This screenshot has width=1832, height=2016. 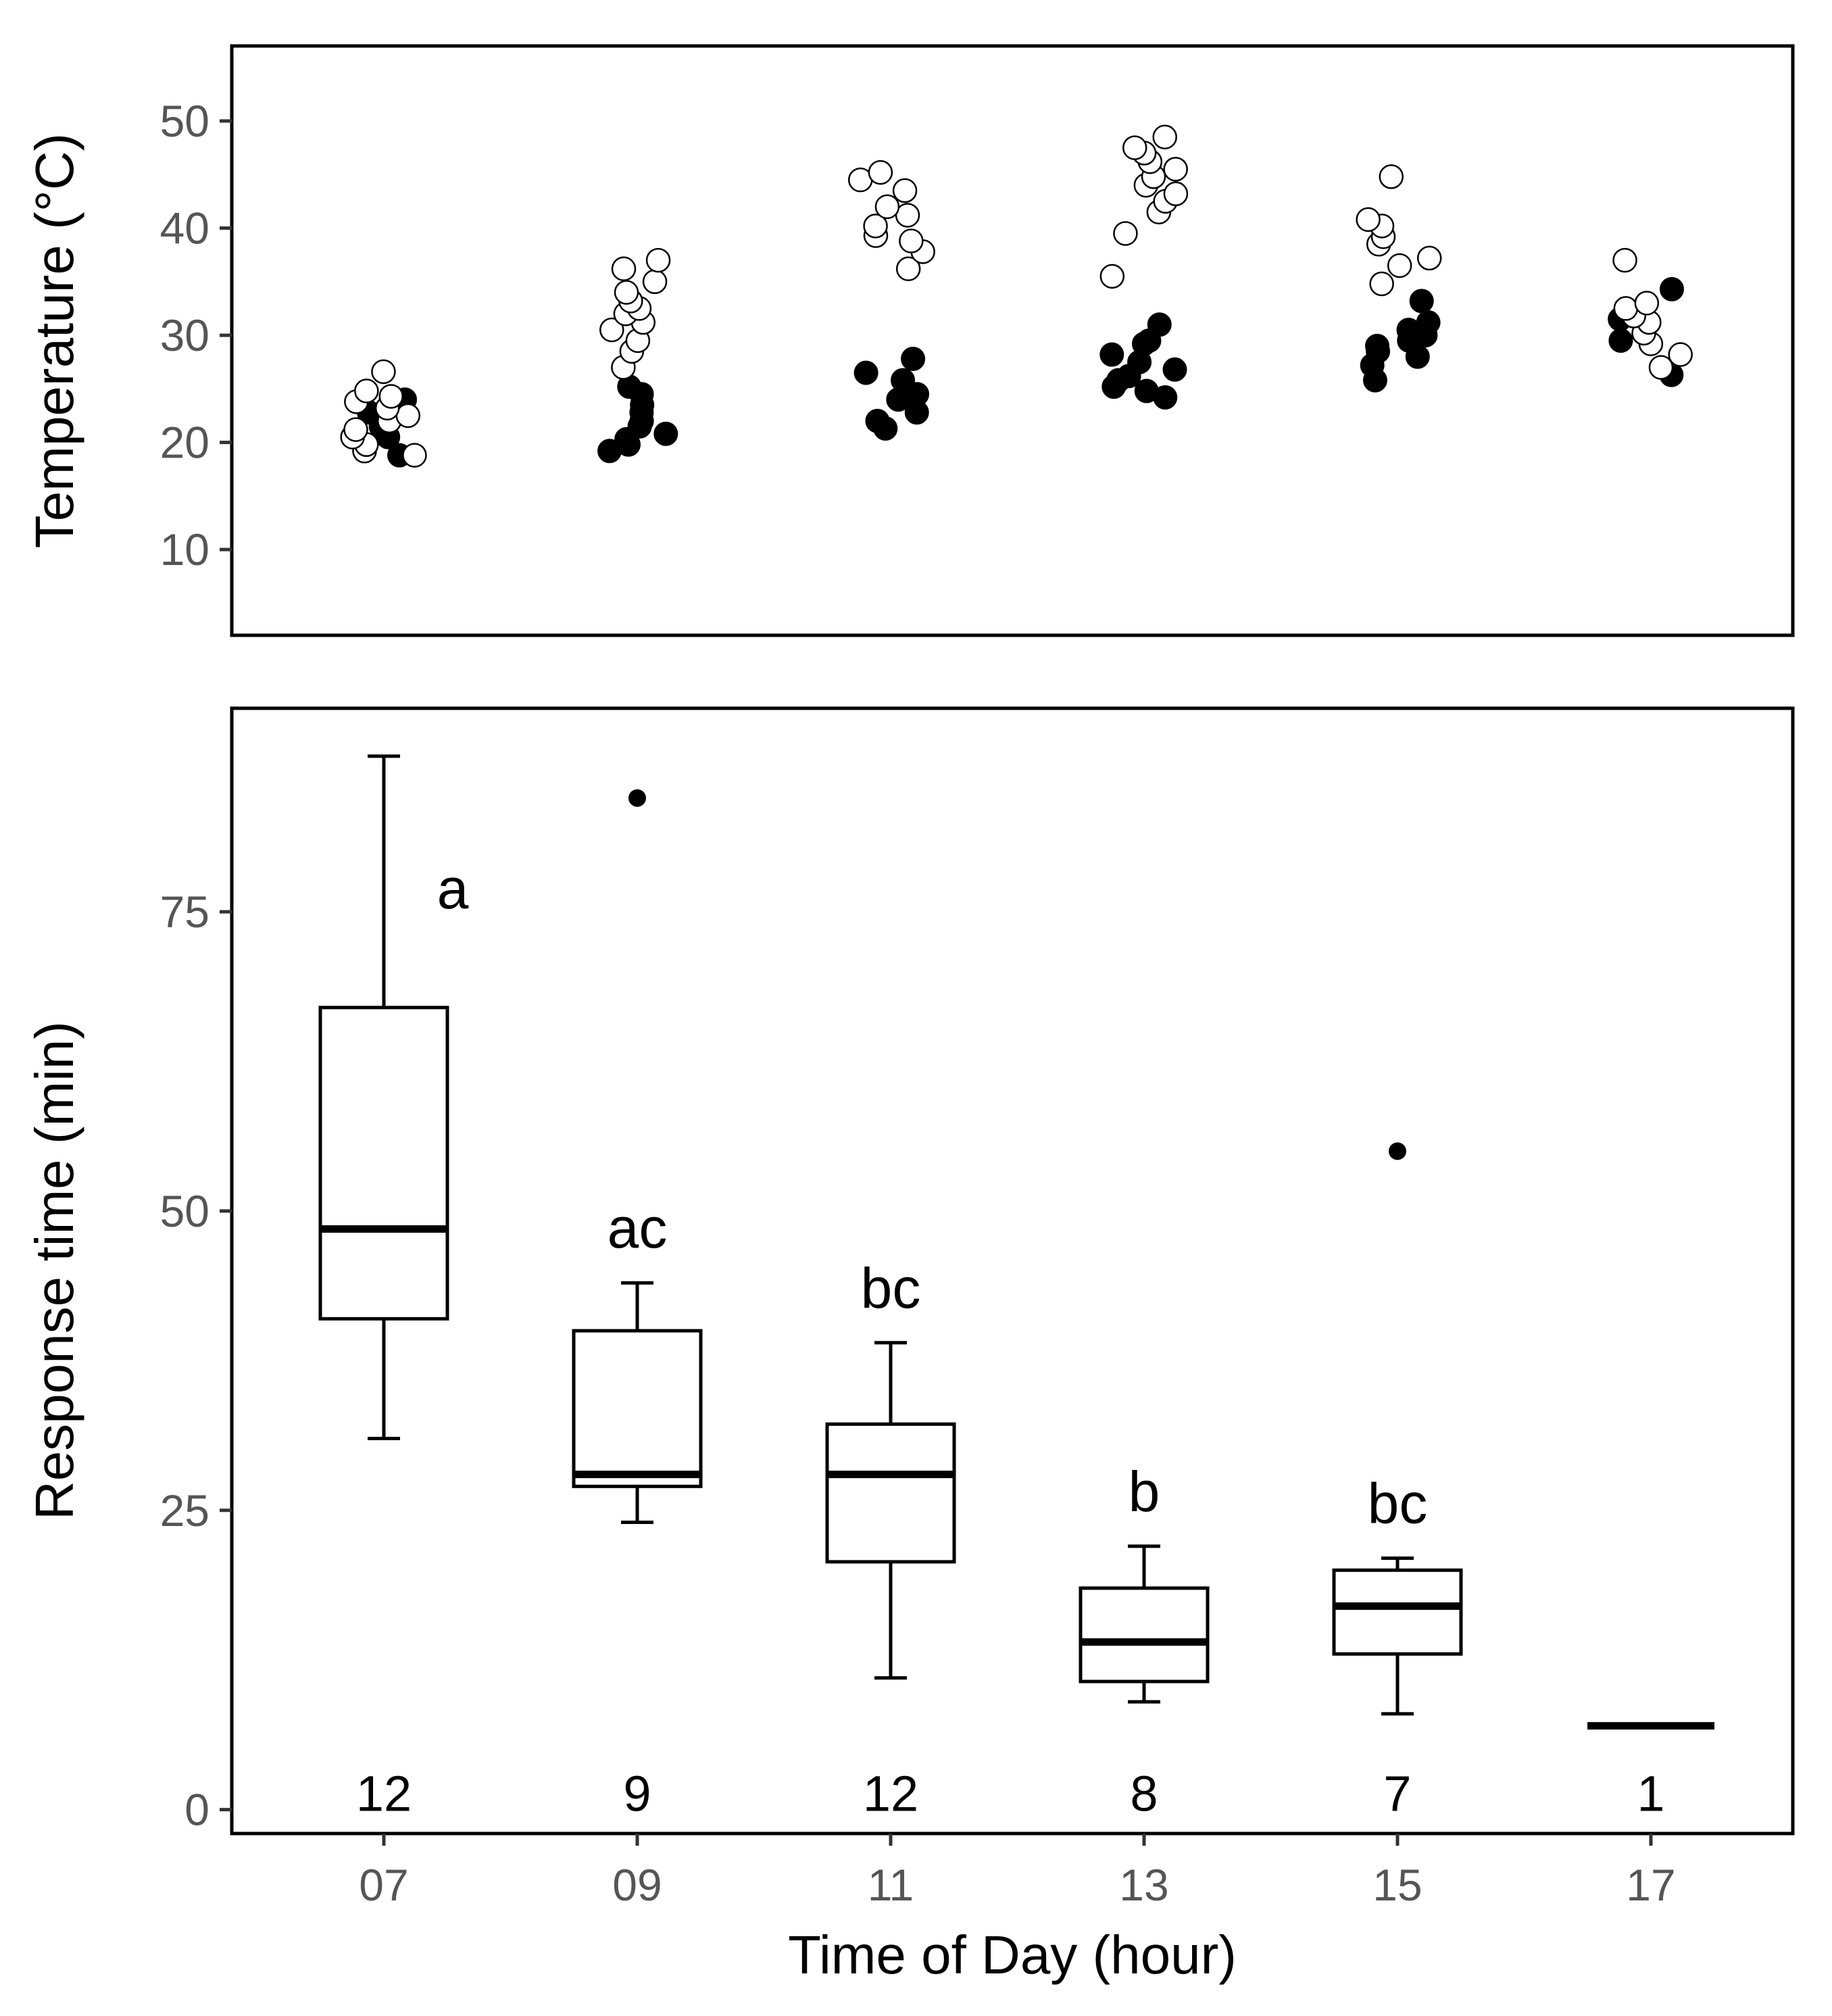 What do you see at coordinates (453, 888) in the screenshot?
I see `significance-letter: a` at bounding box center [453, 888].